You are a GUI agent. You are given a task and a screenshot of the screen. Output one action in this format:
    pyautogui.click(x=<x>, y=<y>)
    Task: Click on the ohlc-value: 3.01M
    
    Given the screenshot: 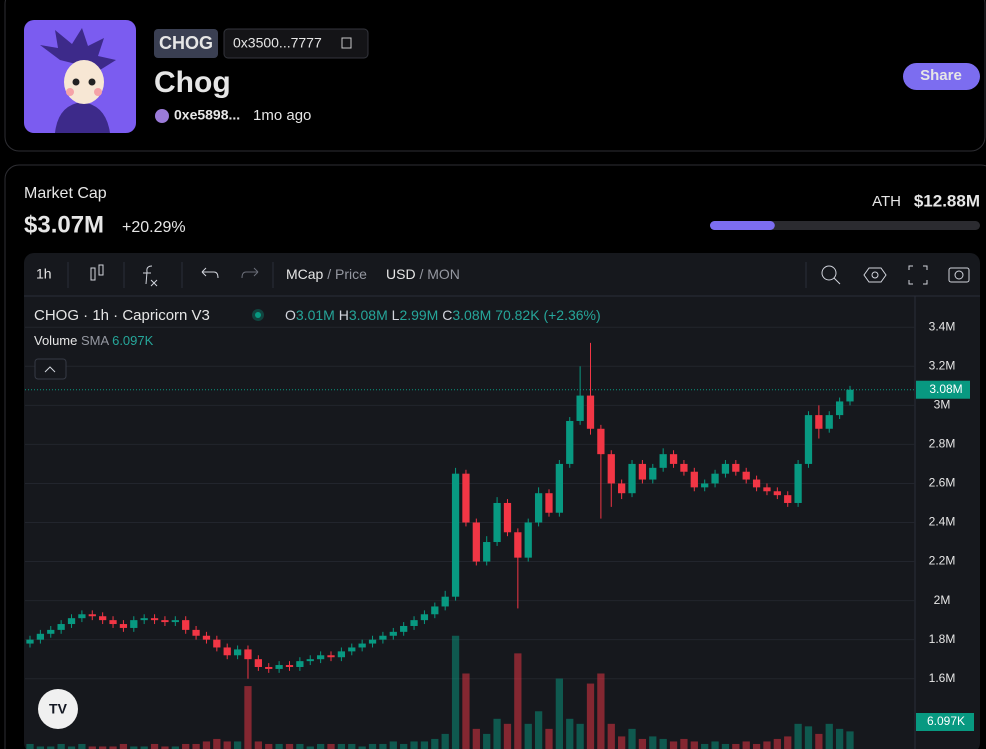 What is the action you would take?
    pyautogui.click(x=315, y=315)
    